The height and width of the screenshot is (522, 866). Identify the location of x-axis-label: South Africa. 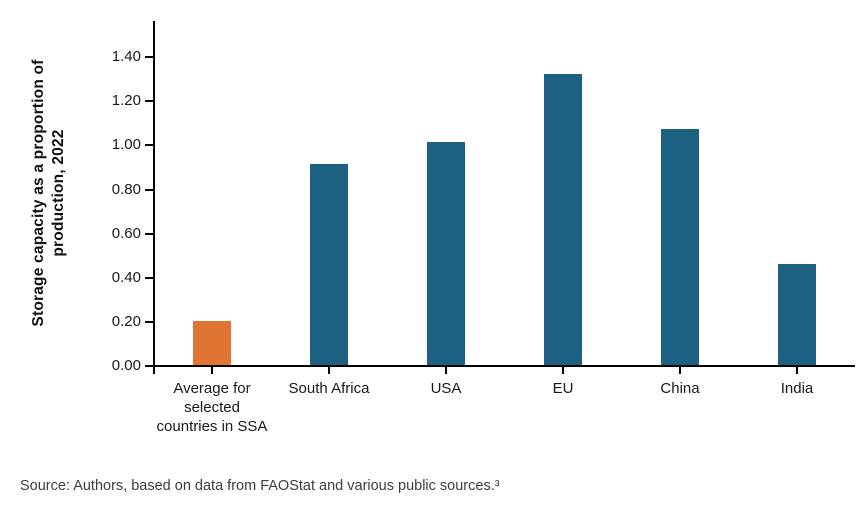
(329, 388).